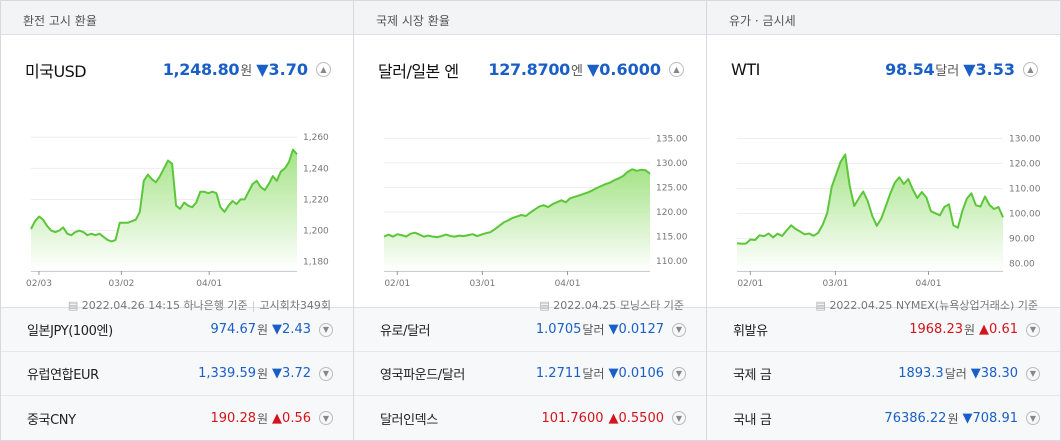 The width and height of the screenshot is (1061, 441). I want to click on list-item: 국내 금 76386.22 원 ▼708.91 ▼, so click(883, 418).